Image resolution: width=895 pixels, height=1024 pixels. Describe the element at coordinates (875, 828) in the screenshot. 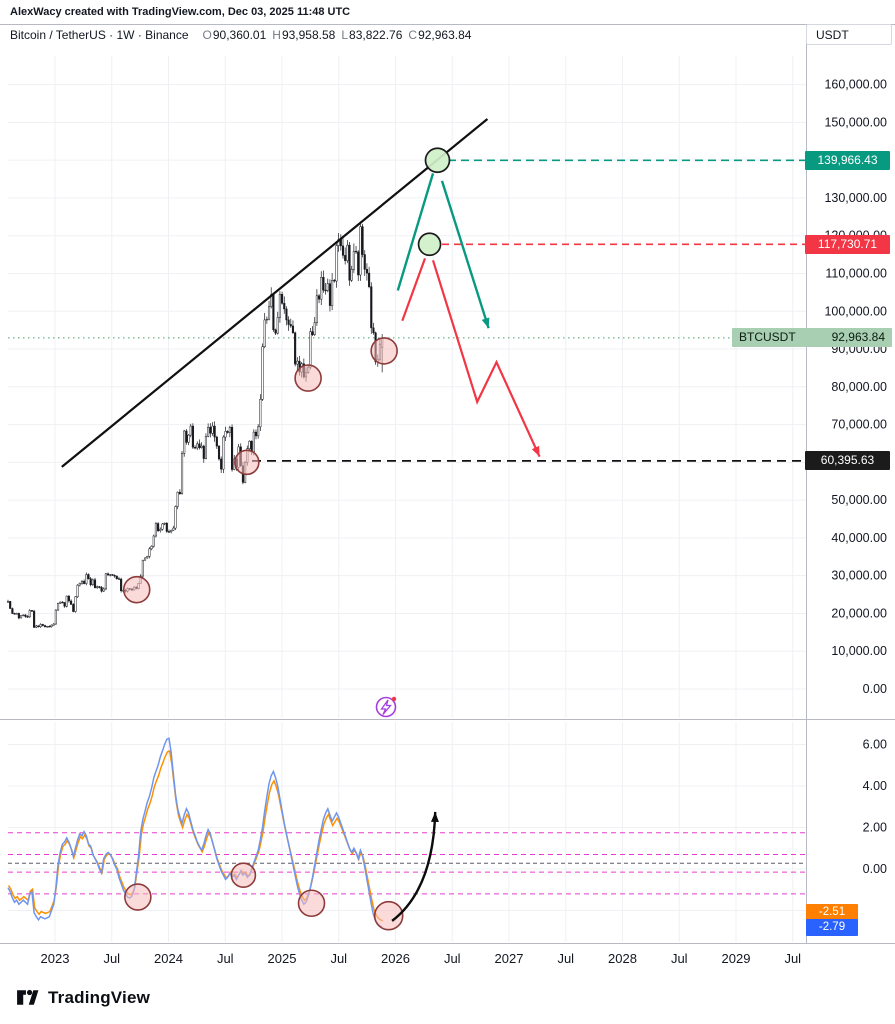

I see `oscillator-axis-label: 2.00` at that location.